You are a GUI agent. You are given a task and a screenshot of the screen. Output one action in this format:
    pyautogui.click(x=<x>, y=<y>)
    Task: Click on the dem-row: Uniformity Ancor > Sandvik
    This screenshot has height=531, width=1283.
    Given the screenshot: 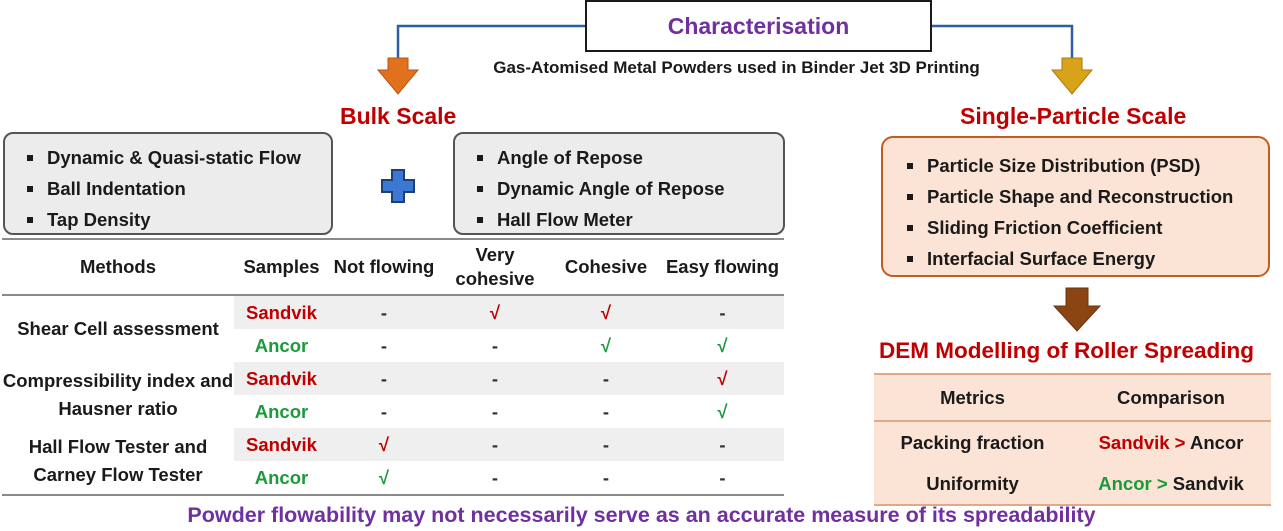 What is the action you would take?
    pyautogui.click(x=1072, y=483)
    